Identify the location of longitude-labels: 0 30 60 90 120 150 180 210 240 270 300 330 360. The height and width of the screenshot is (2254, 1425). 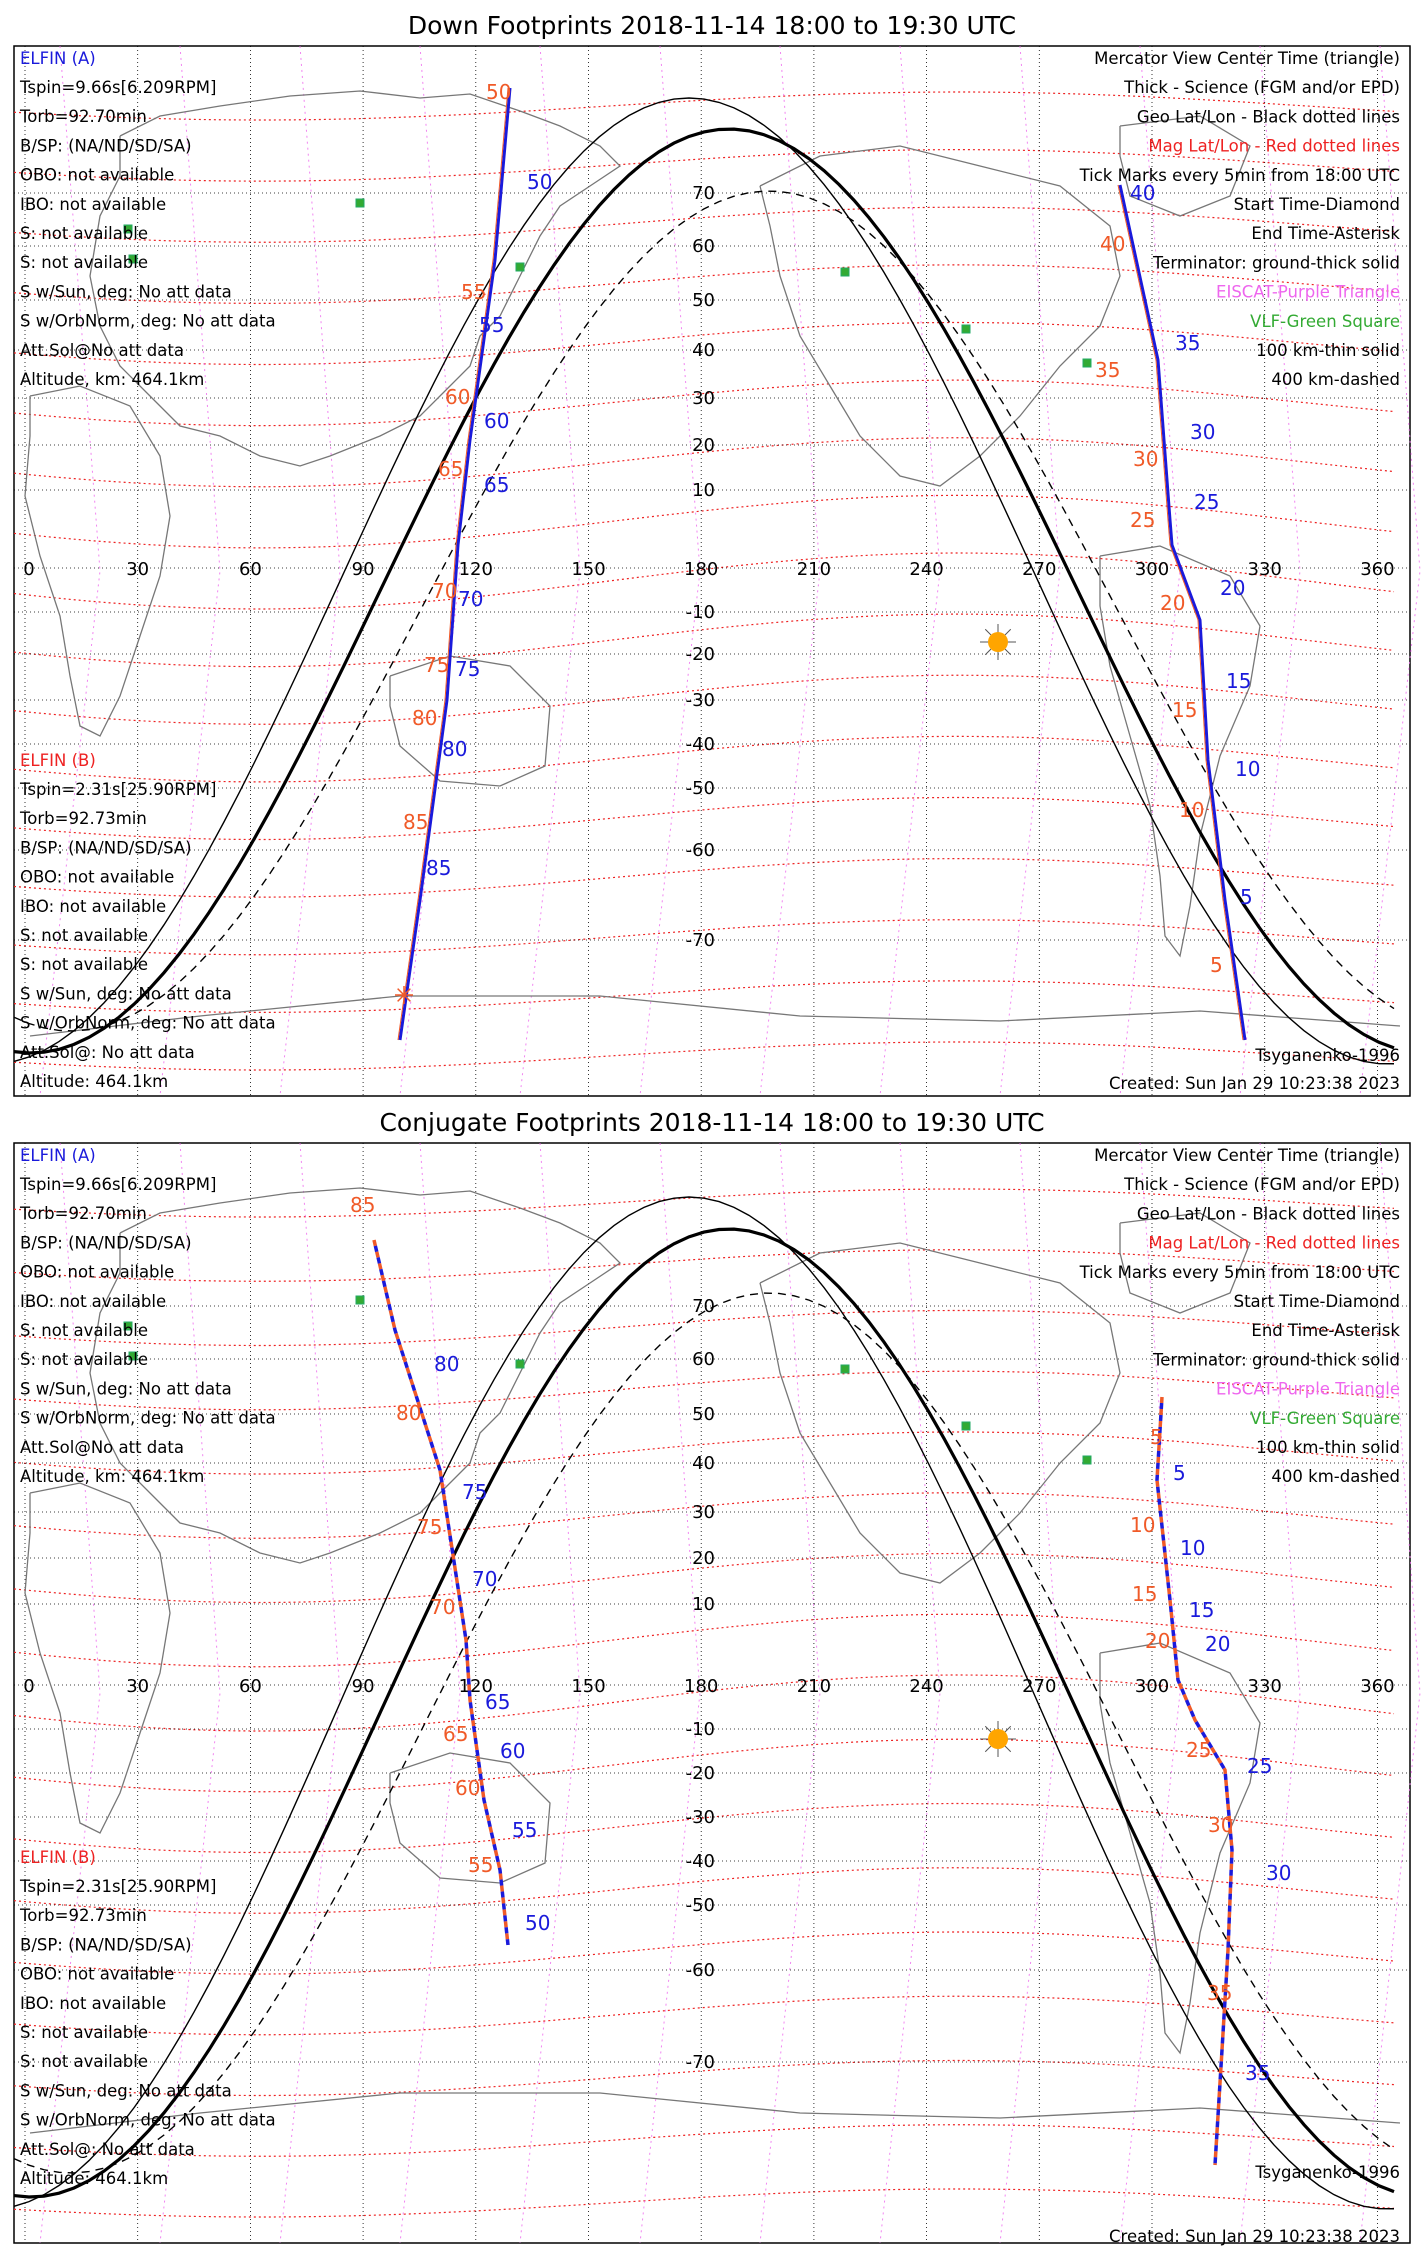
(708, 1686).